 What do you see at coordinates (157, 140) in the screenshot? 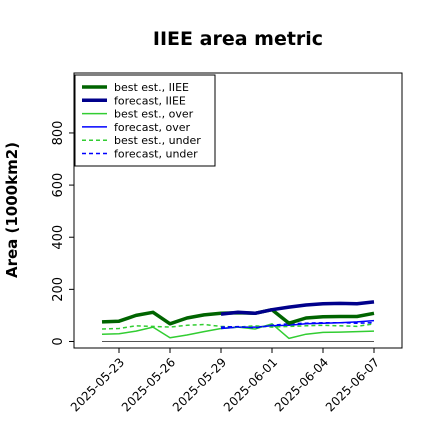
I see `legend-label: best est., under` at bounding box center [157, 140].